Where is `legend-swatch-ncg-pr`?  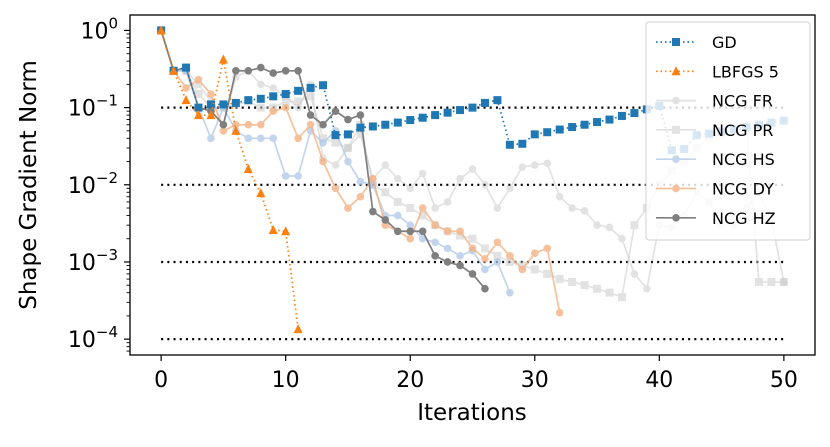 legend-swatch-ncg-pr is located at coordinates (676, 129).